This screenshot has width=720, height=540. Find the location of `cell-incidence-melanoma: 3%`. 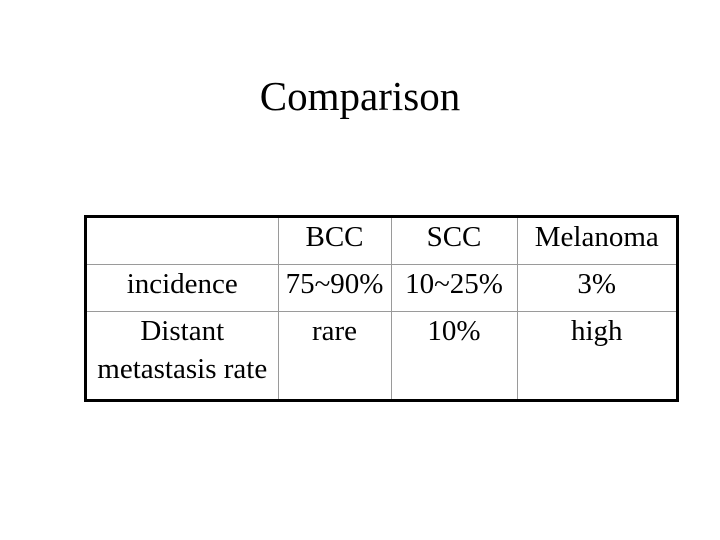

cell-incidence-melanoma: 3% is located at coordinates (596, 288).